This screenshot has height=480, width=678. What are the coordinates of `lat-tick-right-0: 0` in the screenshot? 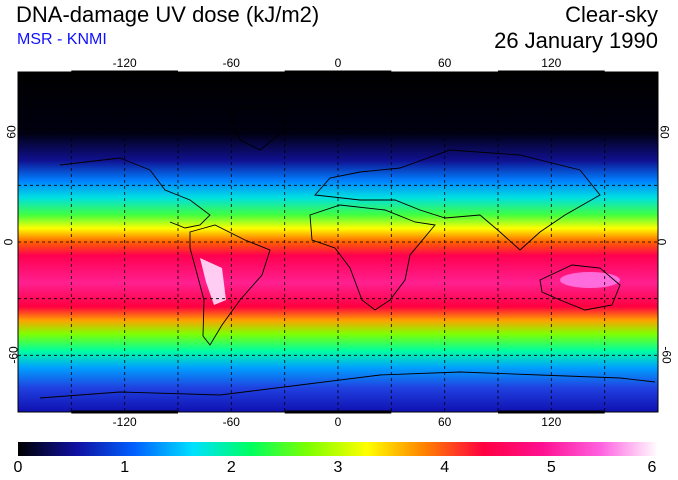 It's located at (661, 242).